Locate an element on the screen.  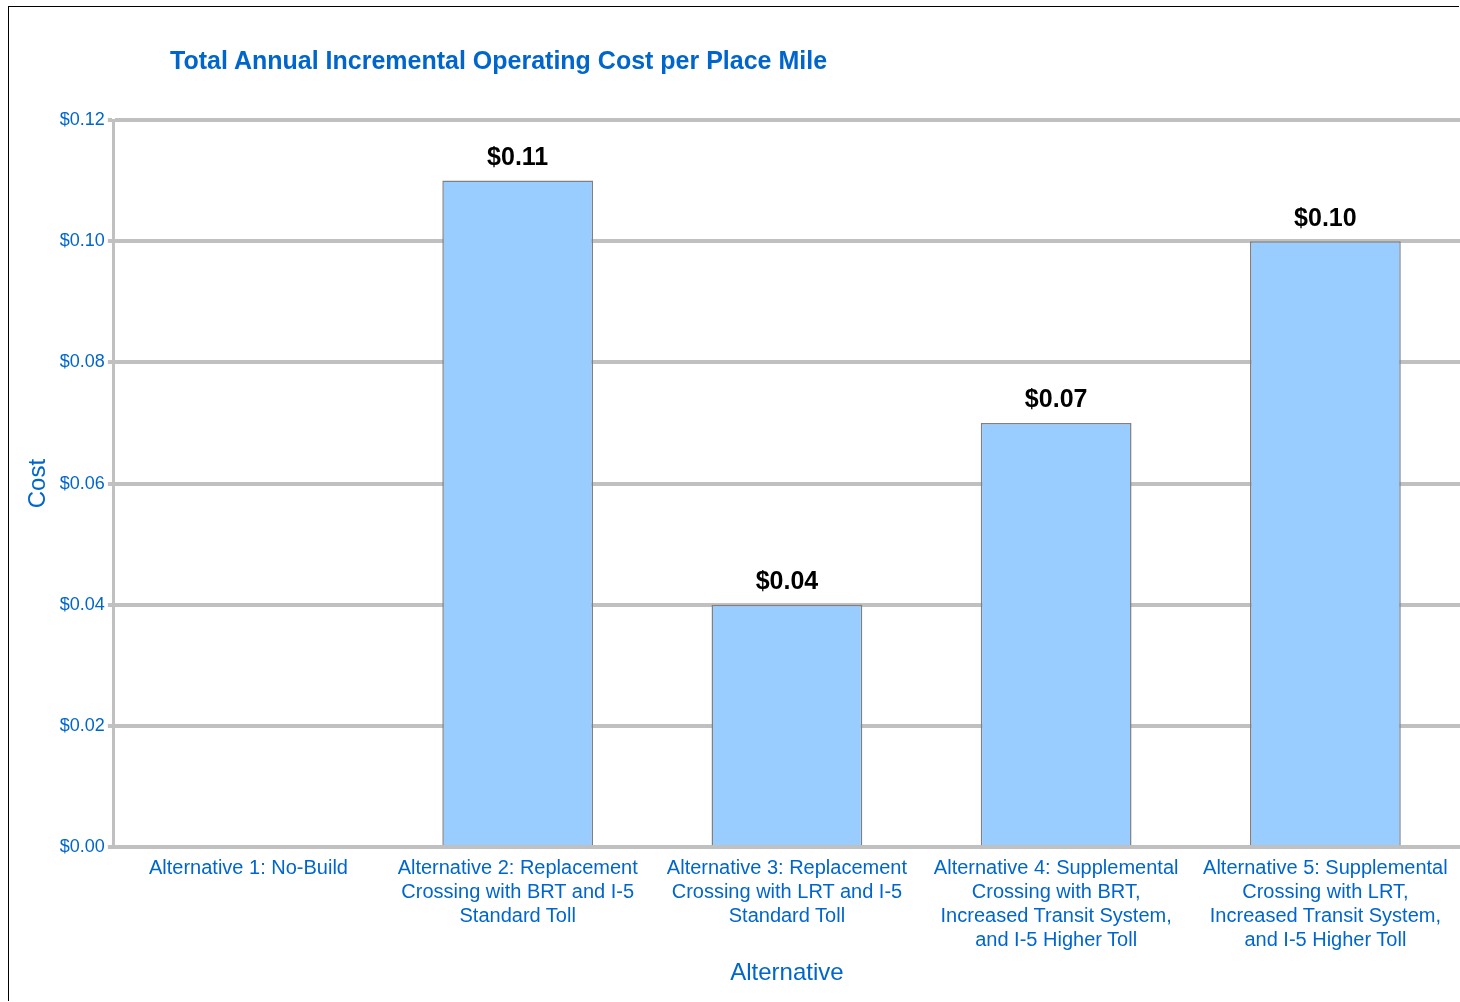
x-tick-label: Alternative 4: Supplemental Crossing with BRT, Increased Transit System, and I-5 Higher Toll is located at coordinates (1056, 902).